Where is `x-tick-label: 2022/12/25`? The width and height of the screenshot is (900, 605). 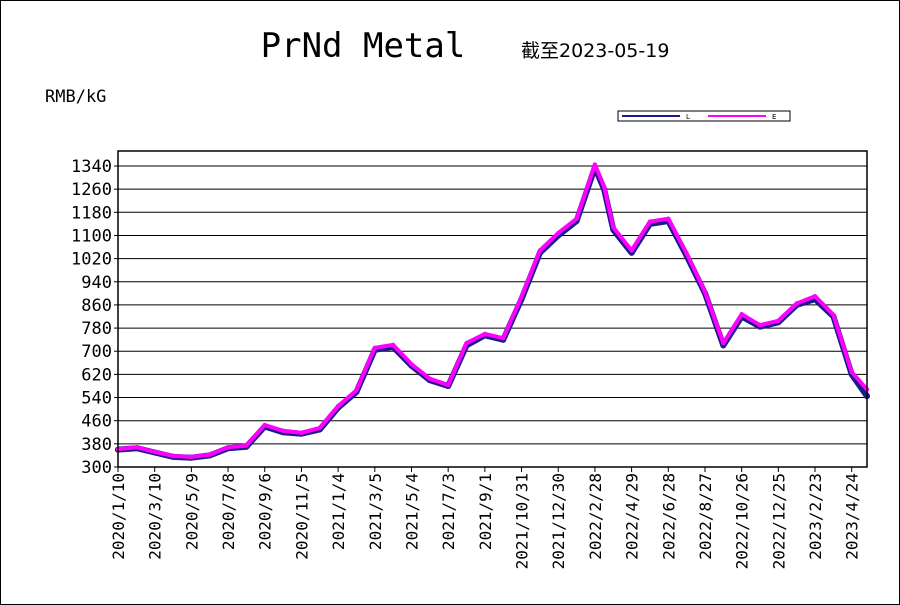
x-tick-label: 2022/12/25 is located at coordinates (778, 521).